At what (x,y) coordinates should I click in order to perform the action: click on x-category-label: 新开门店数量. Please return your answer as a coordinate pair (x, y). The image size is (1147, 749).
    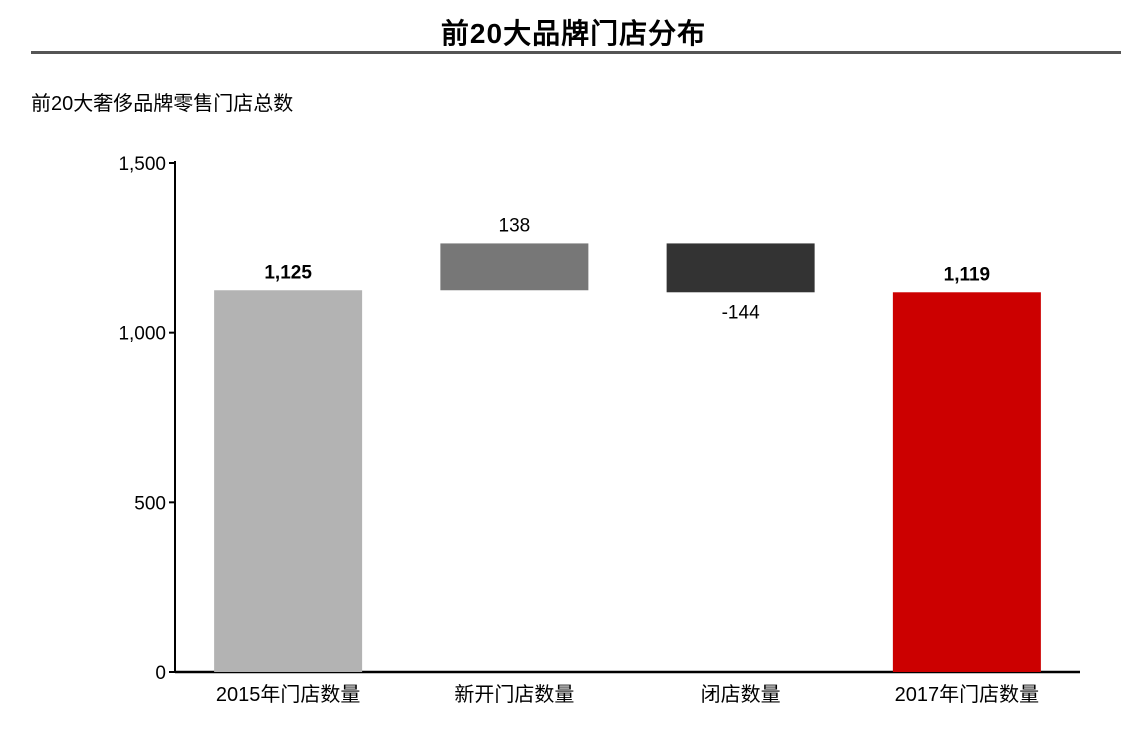
    Looking at the image, I should click on (514, 694).